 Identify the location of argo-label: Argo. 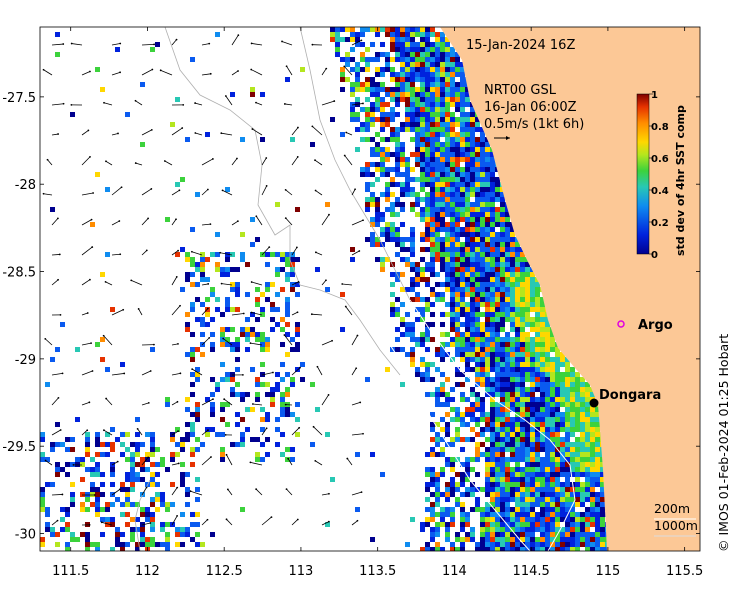
(655, 325).